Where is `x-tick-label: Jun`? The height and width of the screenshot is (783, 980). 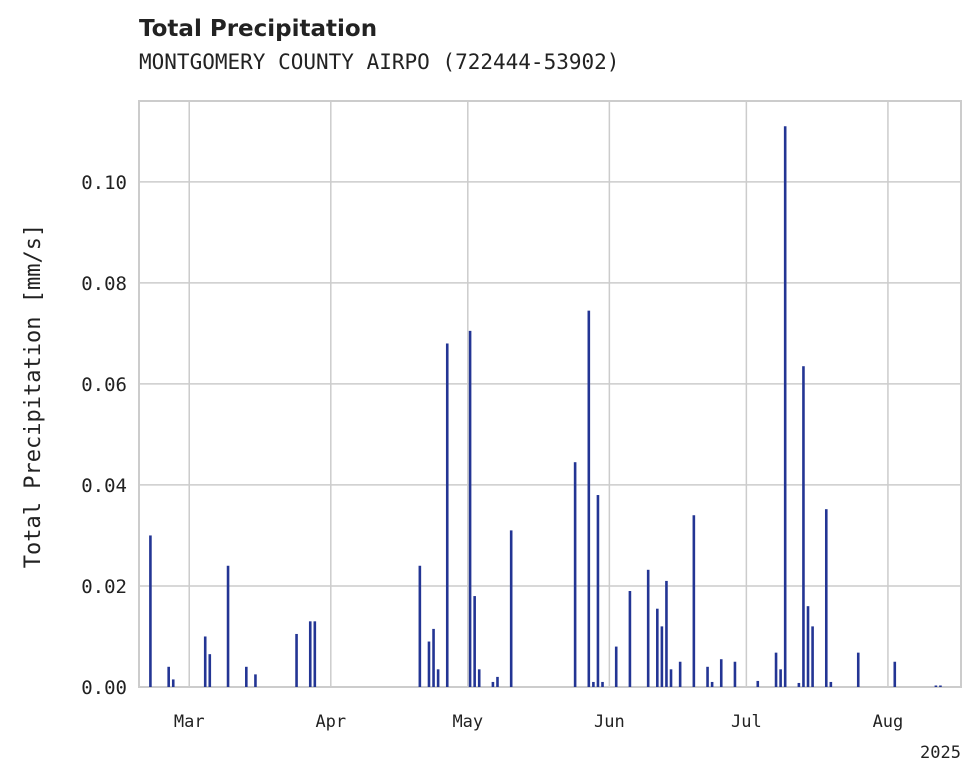
x-tick-label: Jun is located at coordinates (609, 722).